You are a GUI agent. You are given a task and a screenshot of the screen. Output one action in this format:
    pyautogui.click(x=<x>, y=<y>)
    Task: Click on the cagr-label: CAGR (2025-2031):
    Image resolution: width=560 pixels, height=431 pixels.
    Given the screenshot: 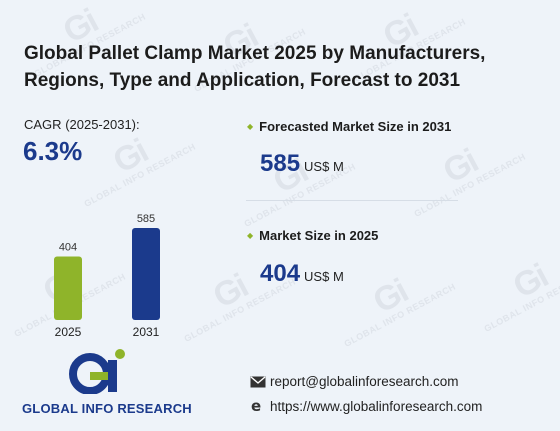 What is the action you would take?
    pyautogui.click(x=82, y=124)
    